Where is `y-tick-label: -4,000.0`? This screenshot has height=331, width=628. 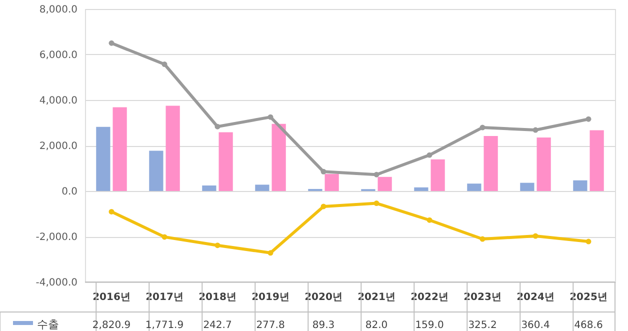 y-tick-label: -4,000.0 is located at coordinates (57, 283).